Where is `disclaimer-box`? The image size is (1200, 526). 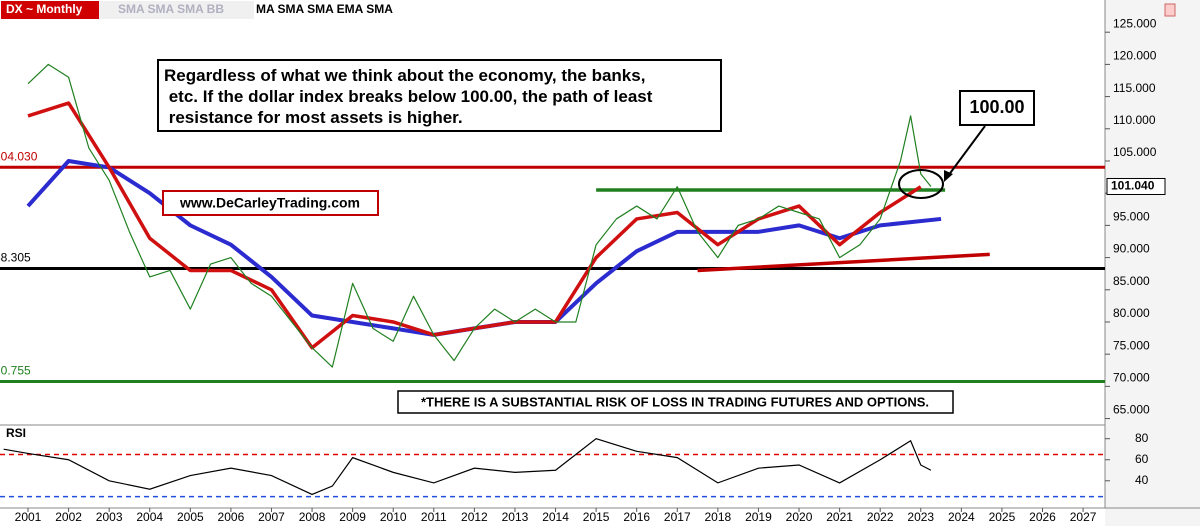 disclaimer-box is located at coordinates (675, 402).